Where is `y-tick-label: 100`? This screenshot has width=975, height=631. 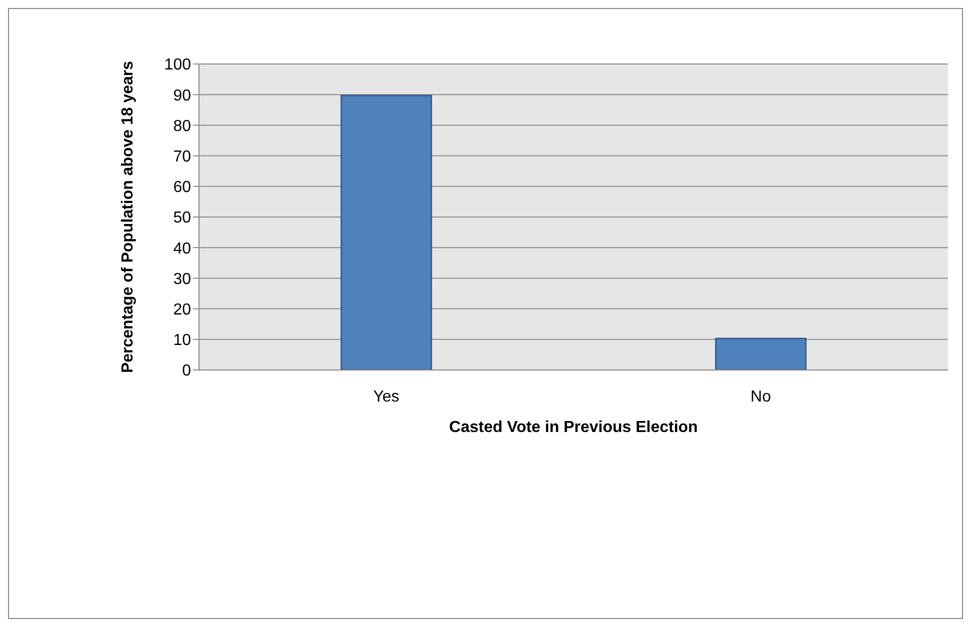
y-tick-label: 100 is located at coordinates (178, 65).